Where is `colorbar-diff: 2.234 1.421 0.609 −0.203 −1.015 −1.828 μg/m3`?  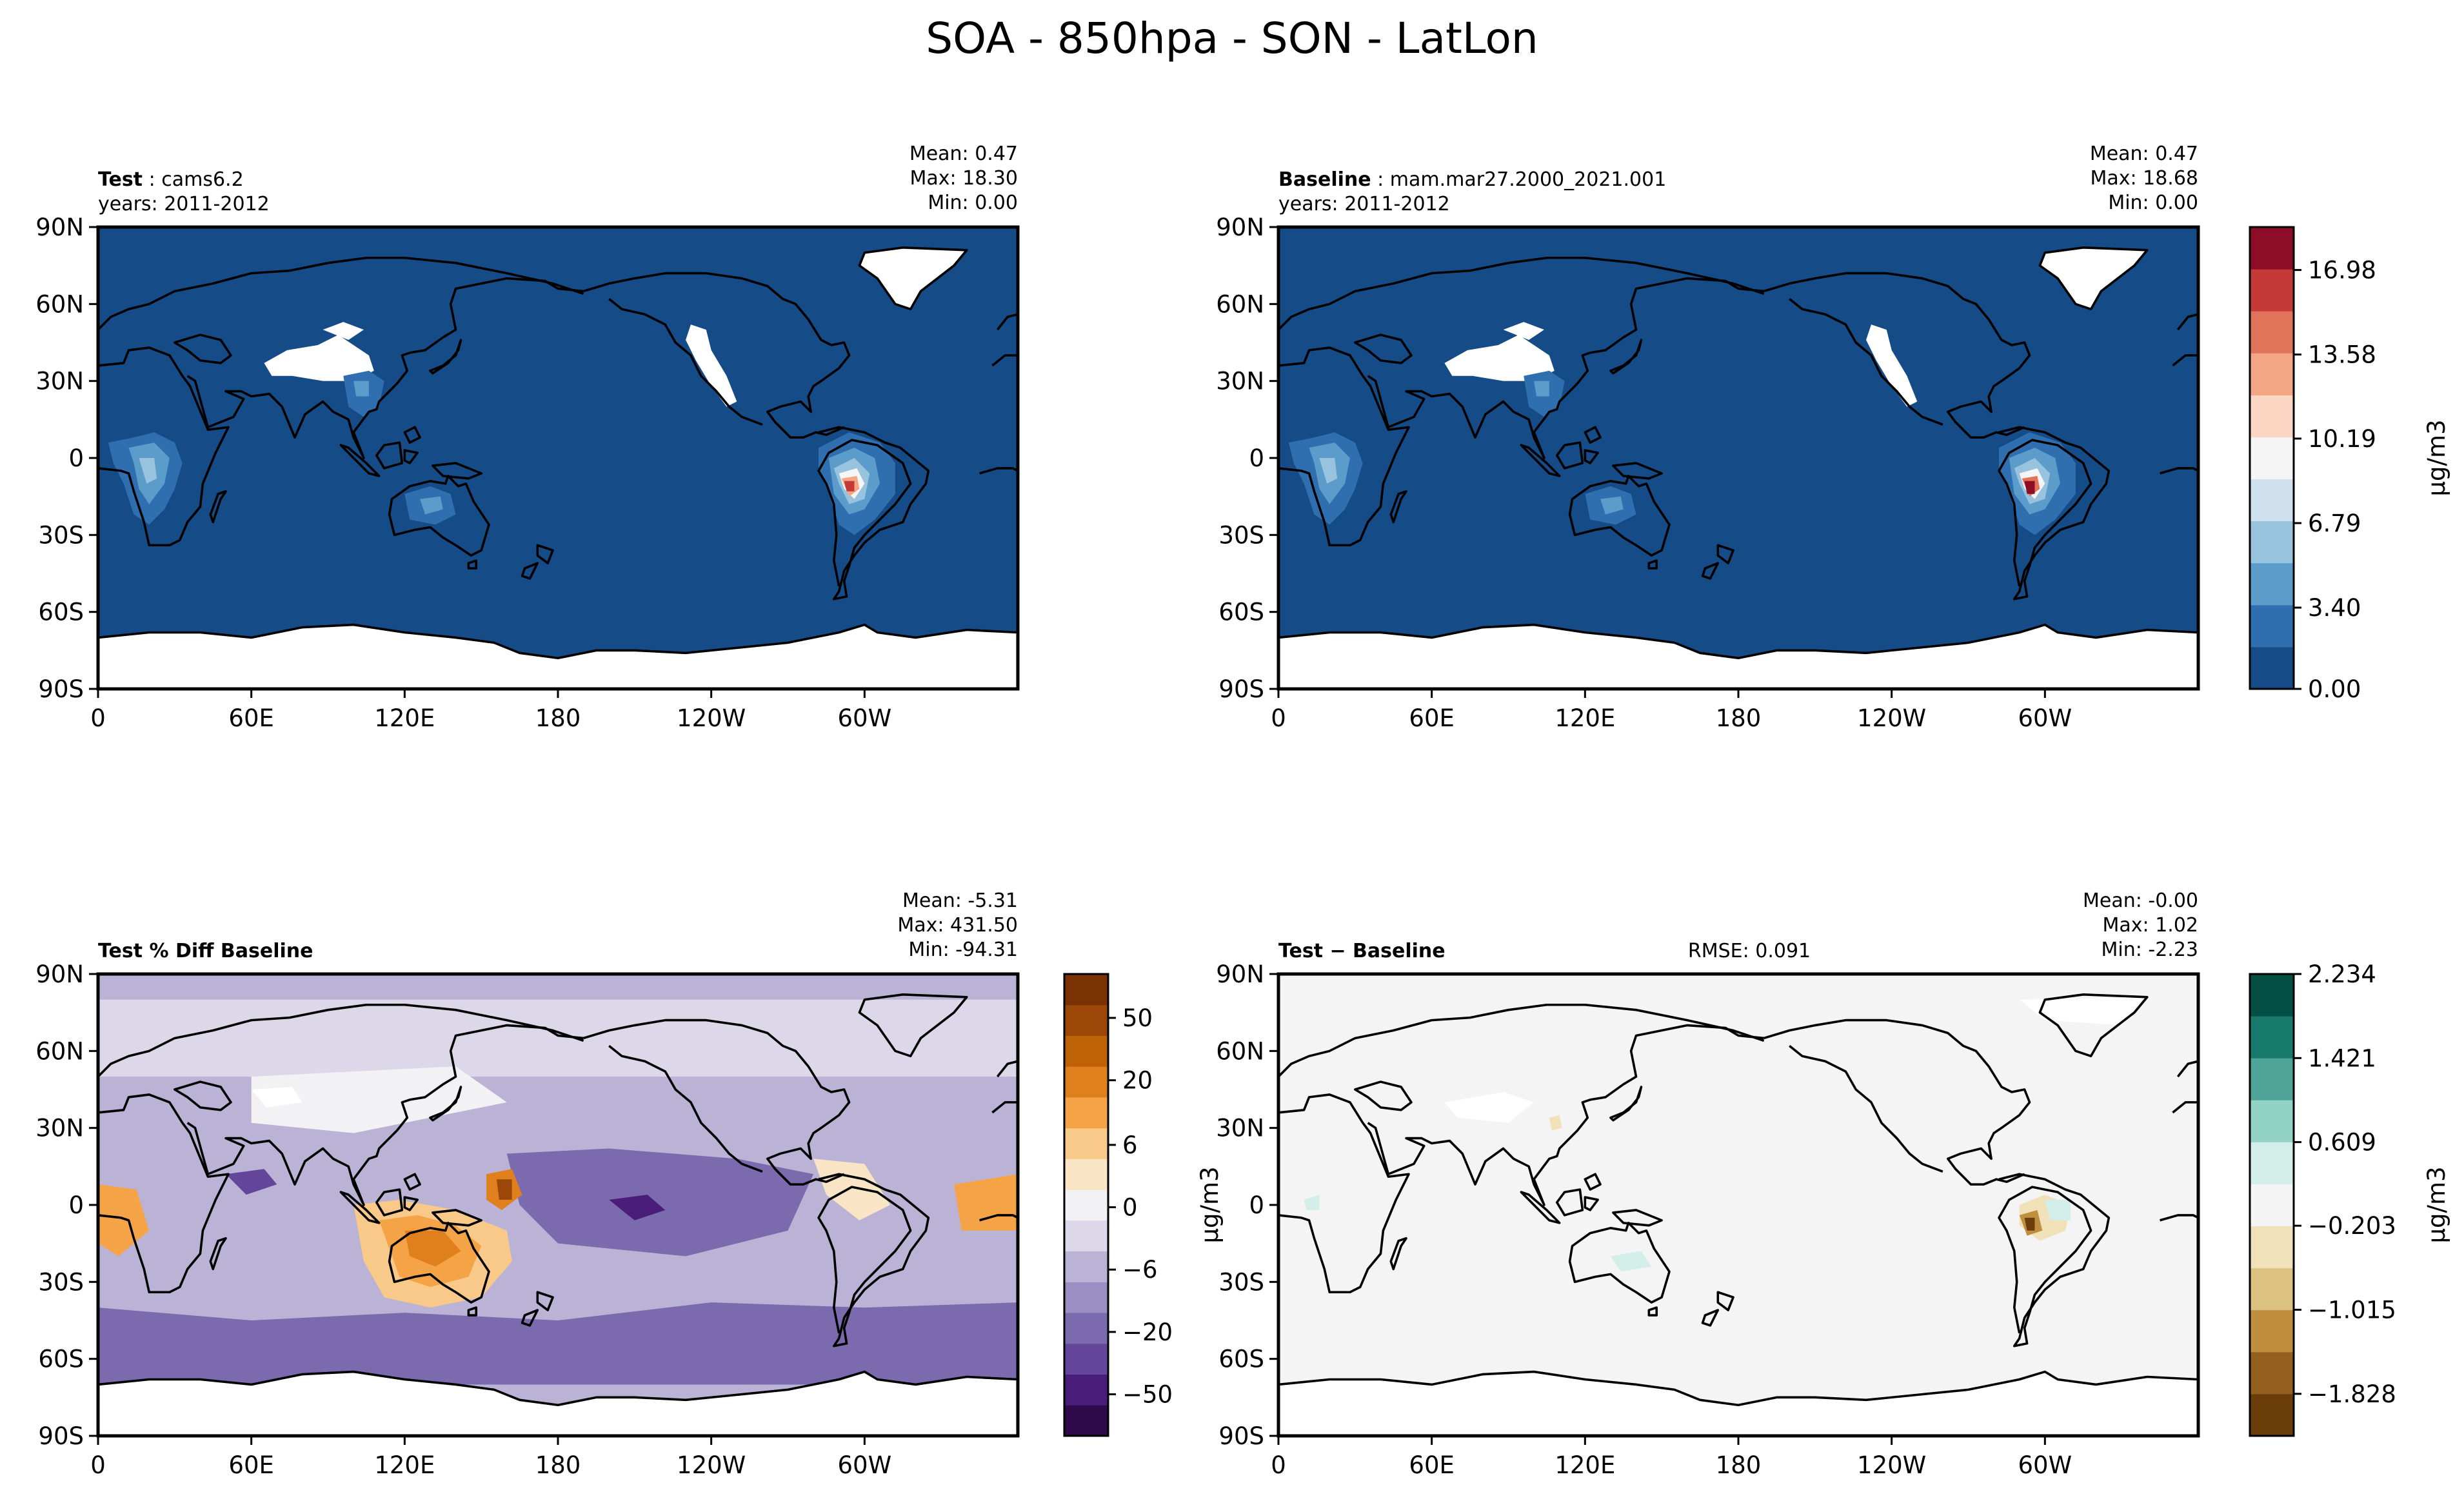 colorbar-diff: 2.234 1.421 0.609 −0.203 −1.015 −1.828 μg/m3 is located at coordinates (2349, 1198).